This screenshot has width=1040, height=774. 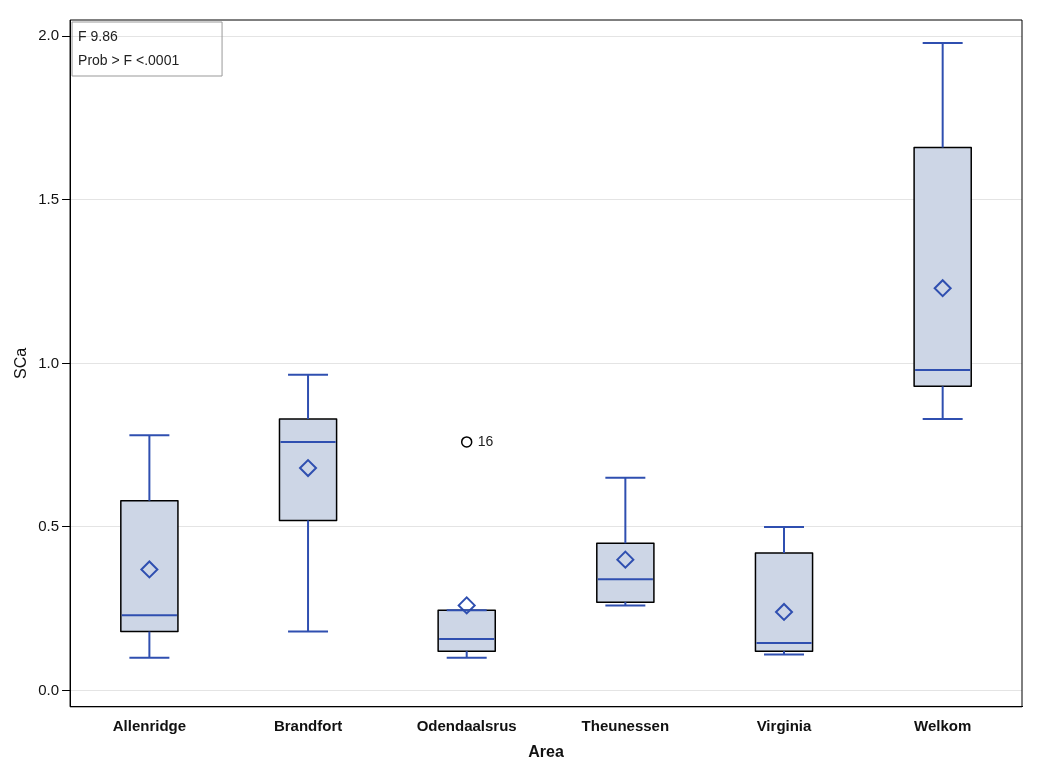 What do you see at coordinates (466, 725) in the screenshot?
I see `x-tick-label: Odendaalsrus` at bounding box center [466, 725].